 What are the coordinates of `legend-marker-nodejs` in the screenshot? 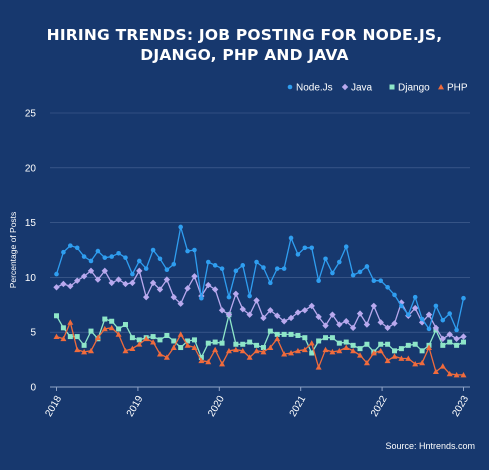 It's located at (290, 87).